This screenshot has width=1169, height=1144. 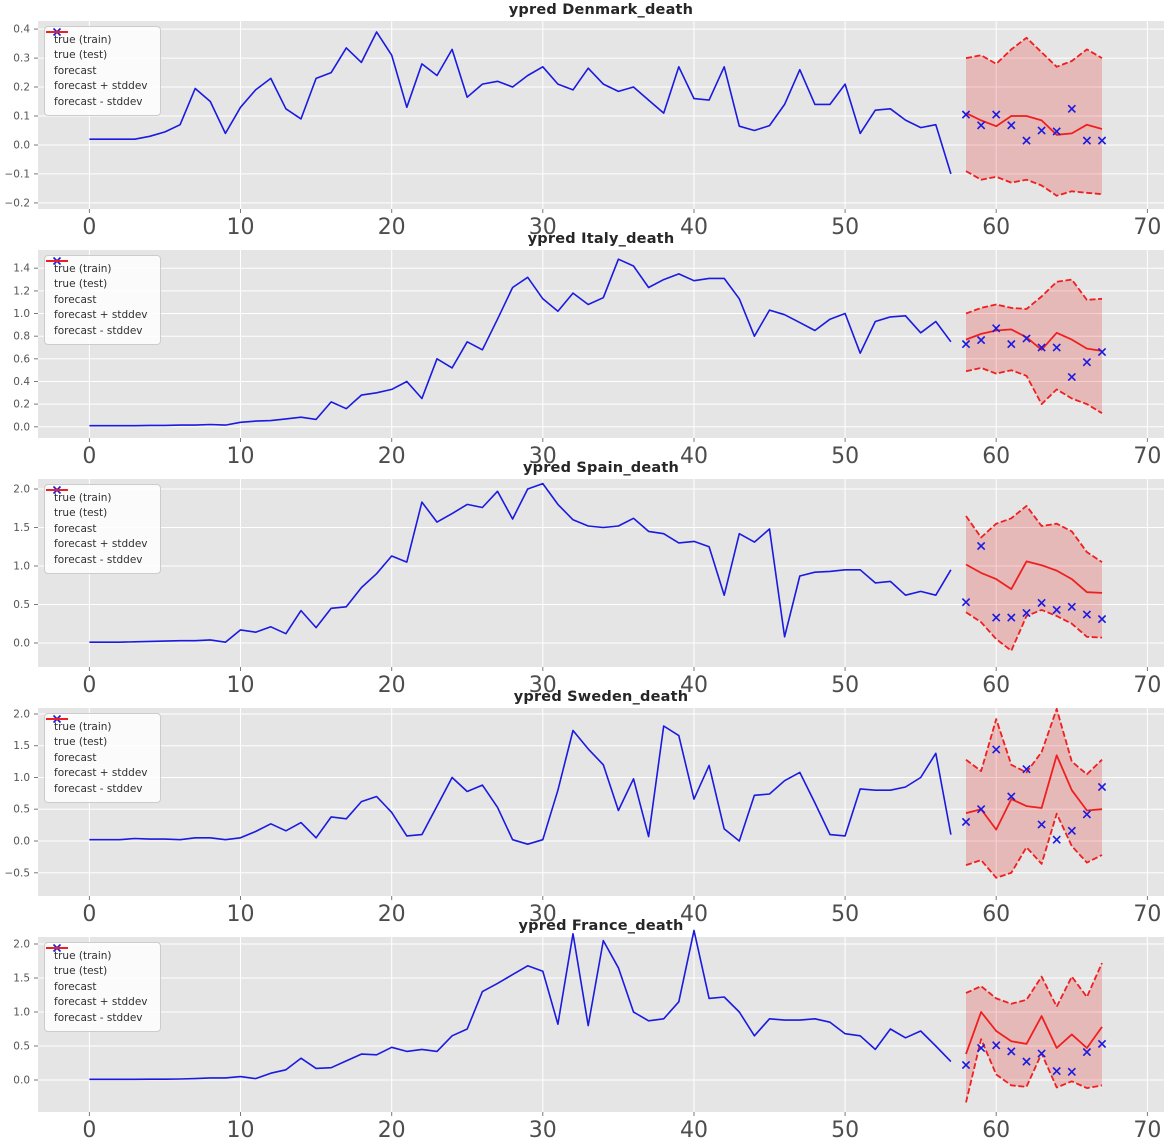 I want to click on legend-item: forecast, so click(x=97, y=284).